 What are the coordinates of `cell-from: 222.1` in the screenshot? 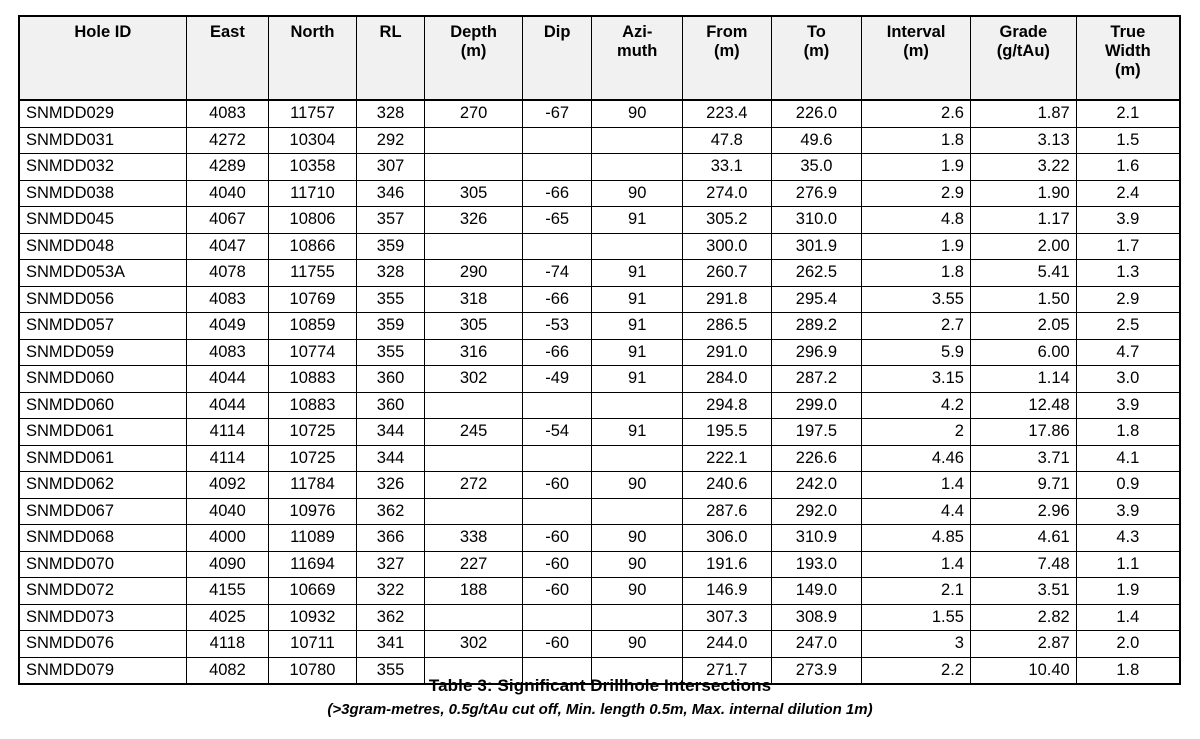 It's located at (727, 458).